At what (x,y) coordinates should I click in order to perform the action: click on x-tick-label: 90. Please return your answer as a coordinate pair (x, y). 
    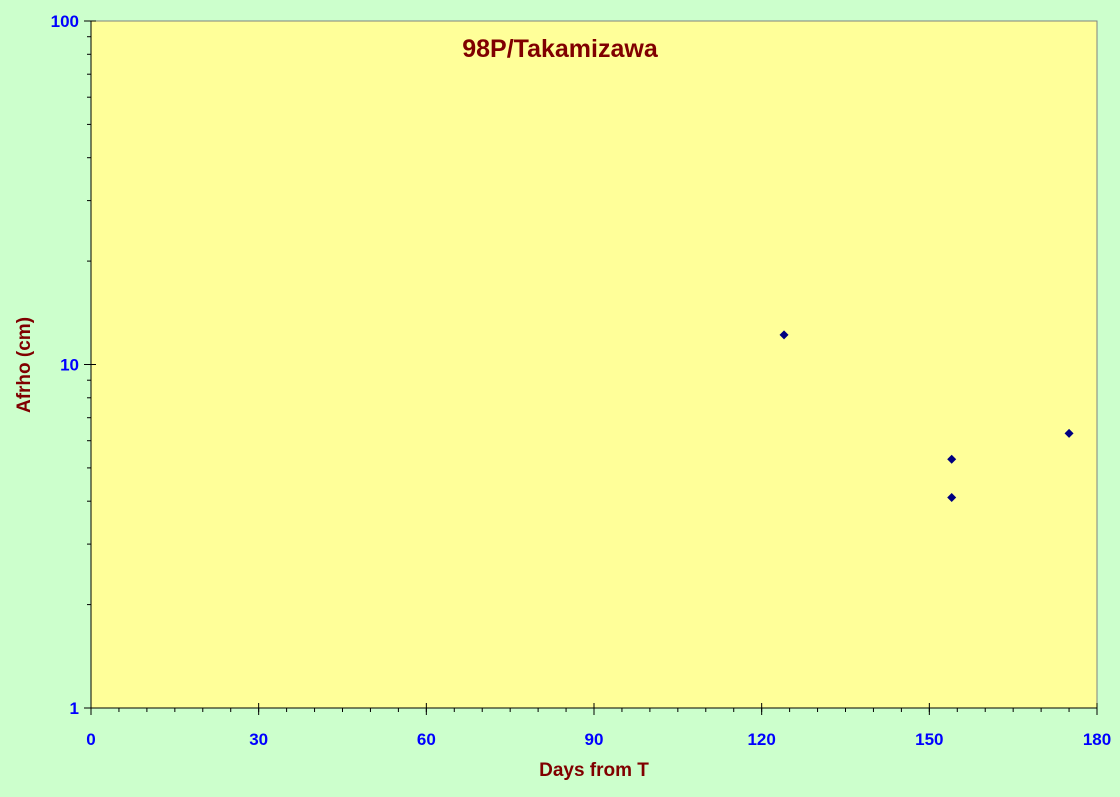
    Looking at the image, I should click on (594, 739).